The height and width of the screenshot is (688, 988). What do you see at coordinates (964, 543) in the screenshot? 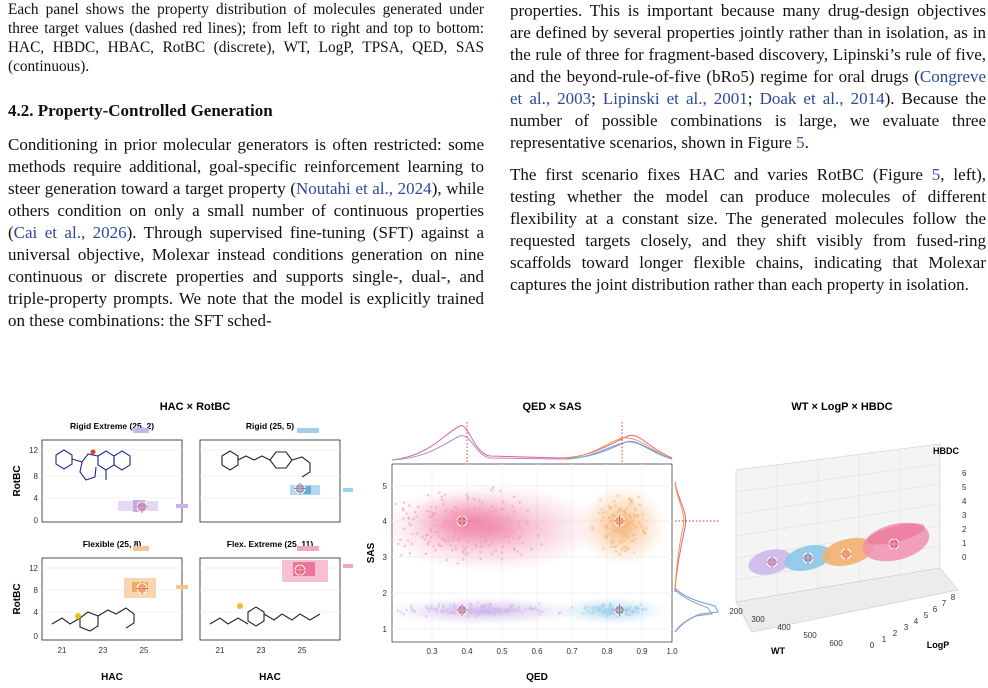
I see `z-tick-label: 1` at bounding box center [964, 543].